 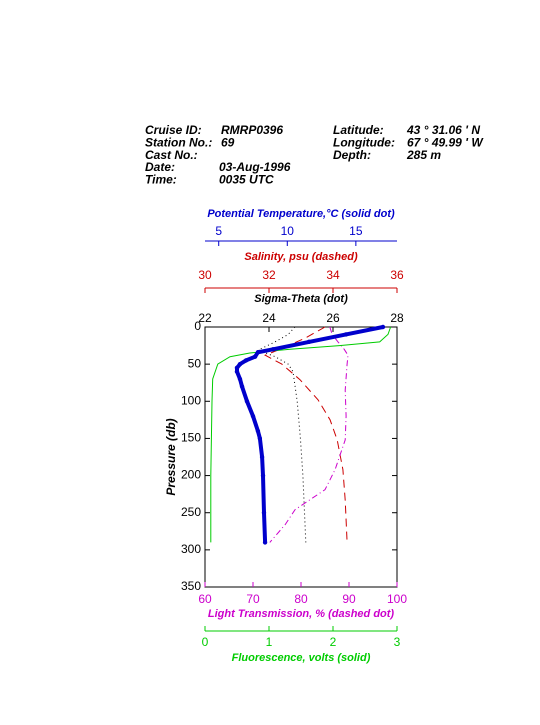 What do you see at coordinates (301, 658) in the screenshot?
I see `x-axis-title: Fluorescence, volts (solid)` at bounding box center [301, 658].